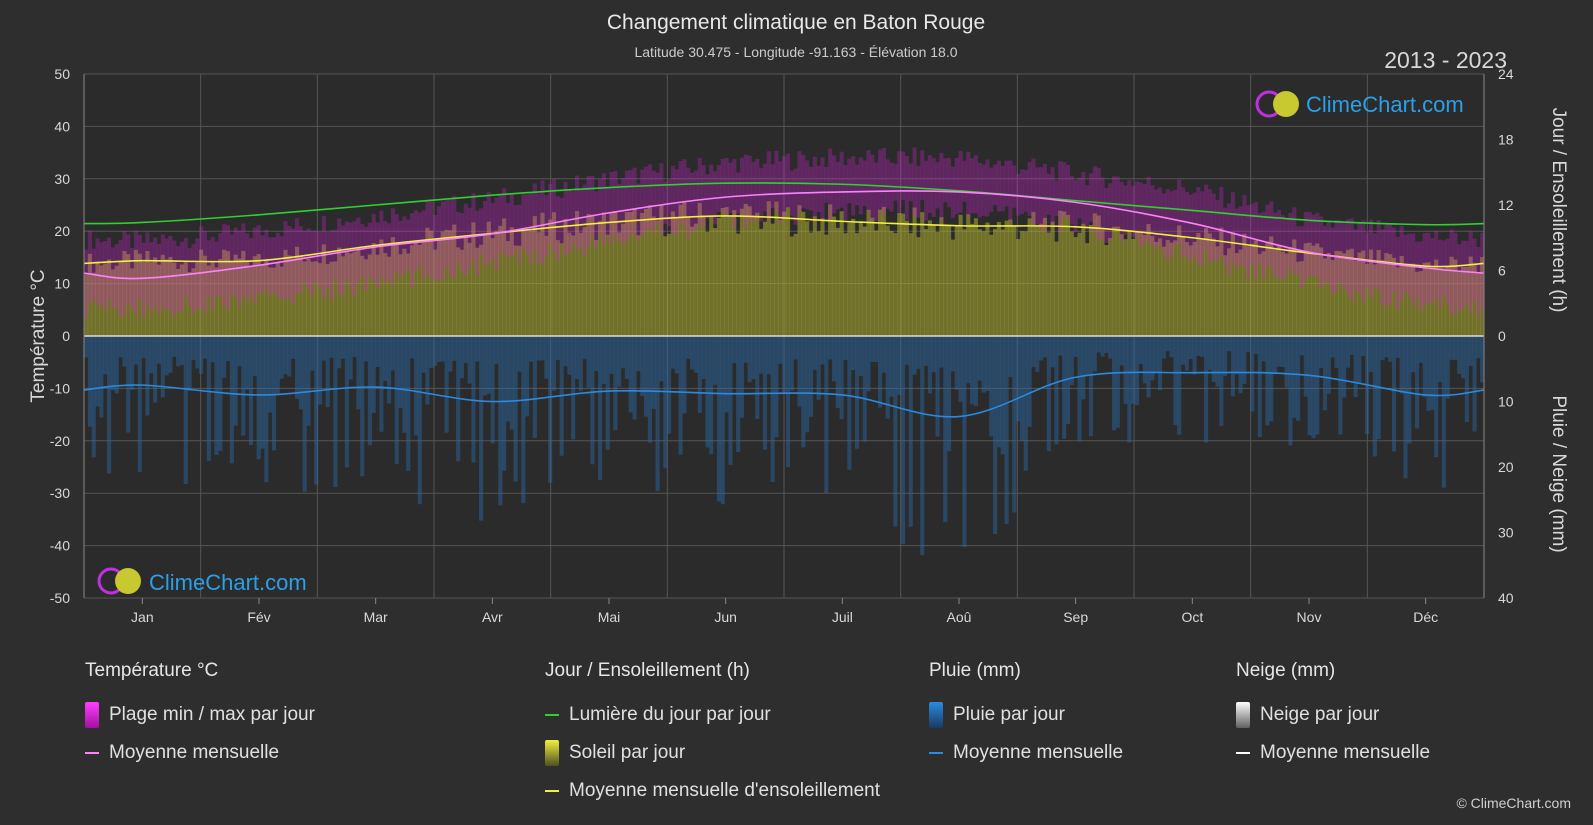 Image resolution: width=1593 pixels, height=825 pixels. What do you see at coordinates (1385, 104) in the screenshot?
I see `brand-name-top: ClimeChart.com` at bounding box center [1385, 104].